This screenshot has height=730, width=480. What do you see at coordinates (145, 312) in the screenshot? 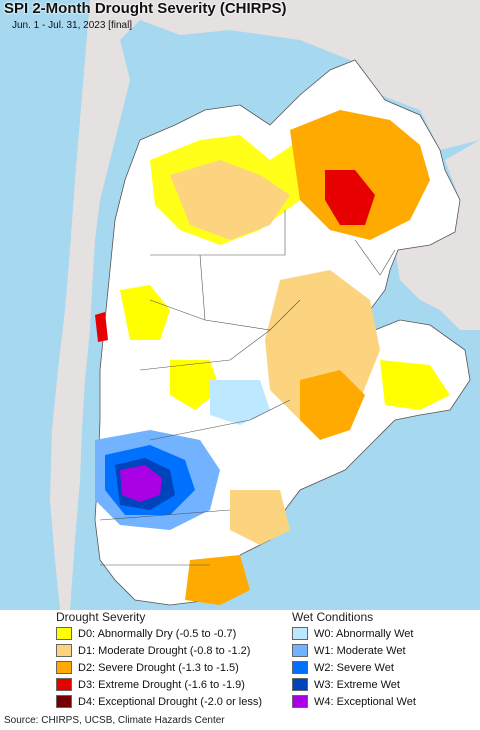
I see `d0-patch-west` at bounding box center [145, 312].